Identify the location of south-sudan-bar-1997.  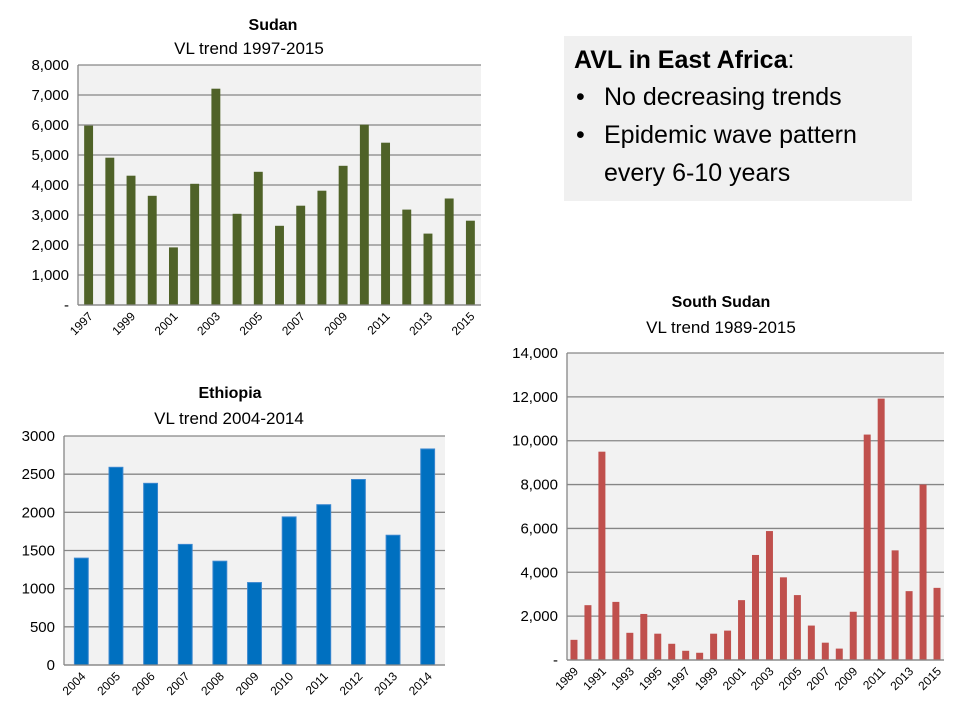
(686, 655).